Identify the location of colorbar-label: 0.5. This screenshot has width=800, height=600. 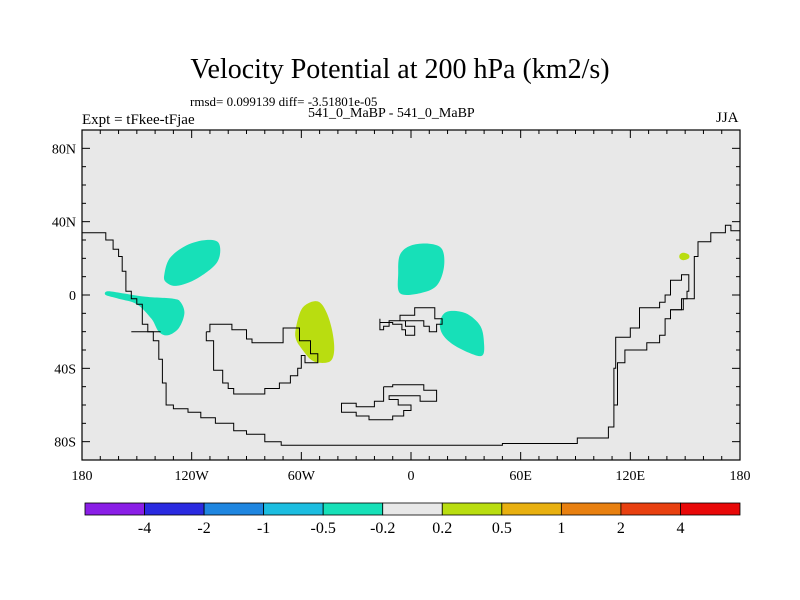
(502, 528).